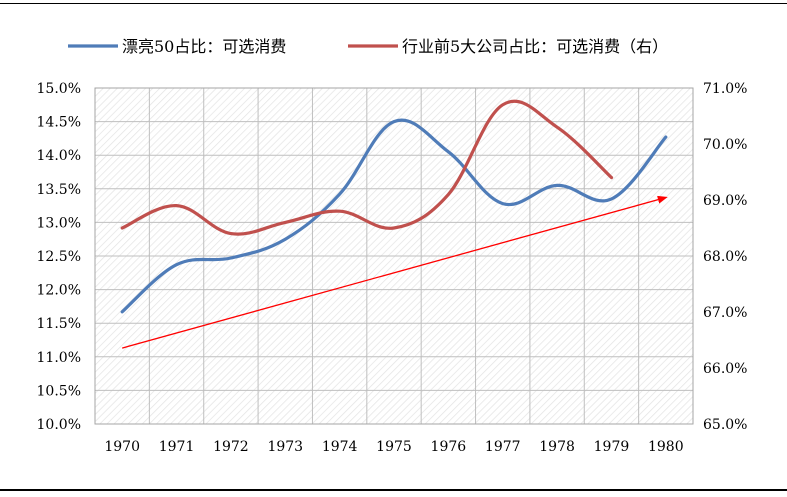 The image size is (787, 497). What do you see at coordinates (393, 490) in the screenshot?
I see `bottom-border` at bounding box center [393, 490].